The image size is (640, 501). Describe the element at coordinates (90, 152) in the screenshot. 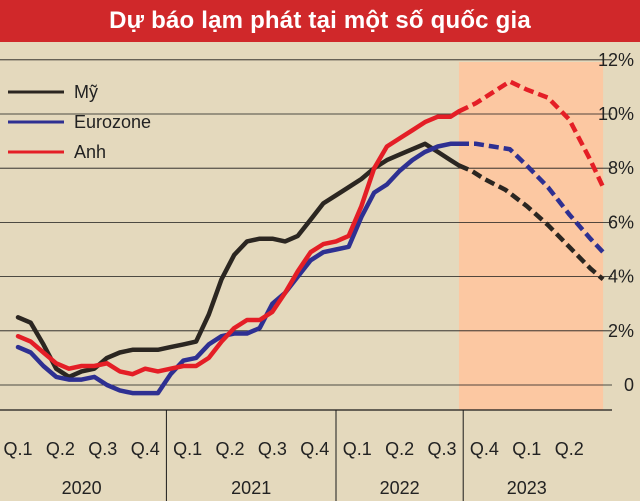

I see `legend-label-anh: Anh` at that location.